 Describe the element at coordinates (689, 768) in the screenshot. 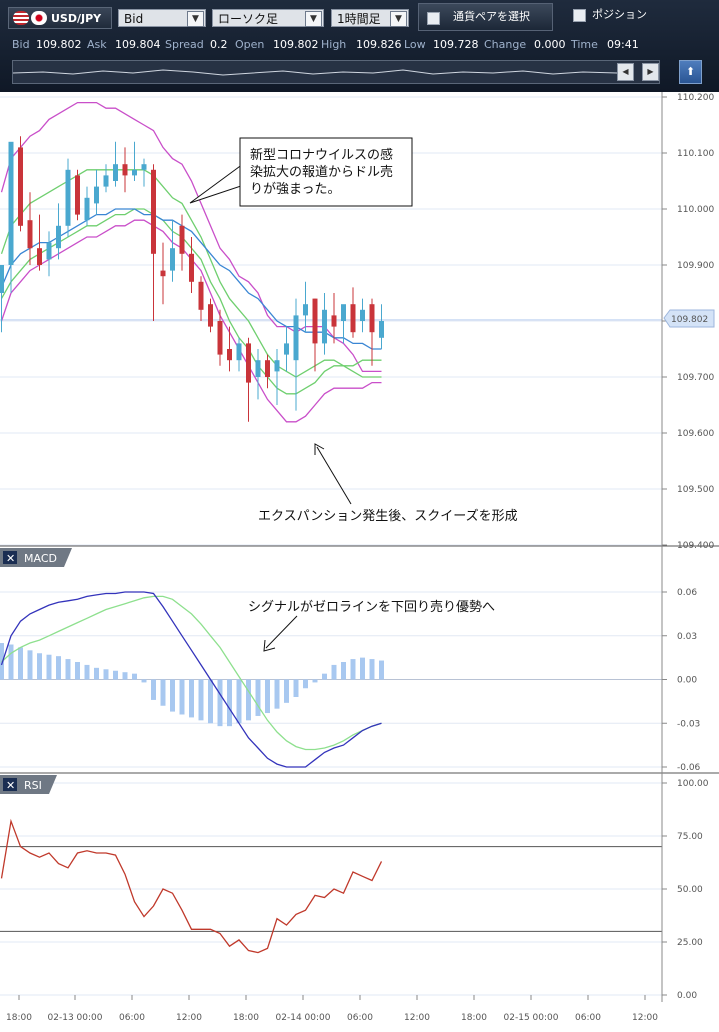

I see `macd-tick-label: -0.06` at that location.